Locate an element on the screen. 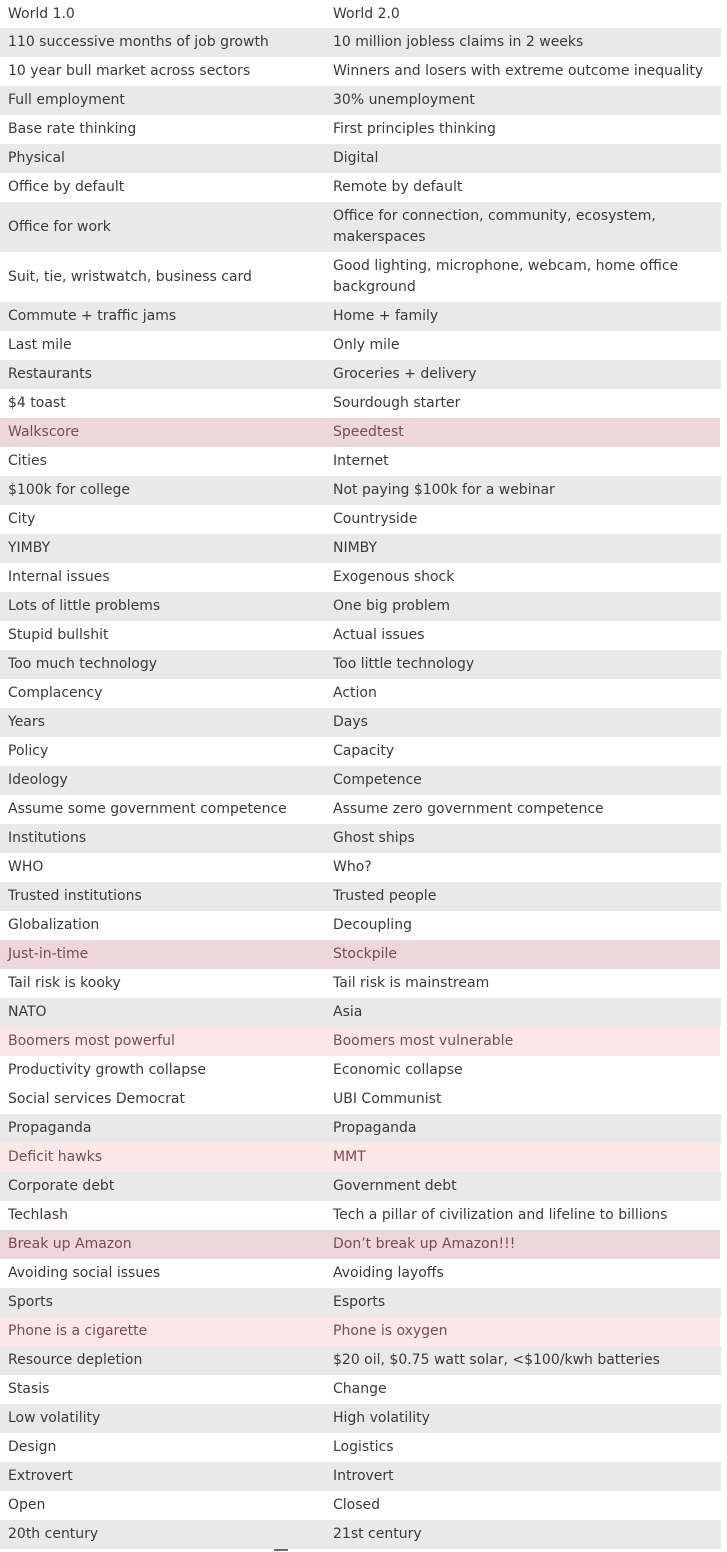  cell-world-1: WHO is located at coordinates (26, 867).